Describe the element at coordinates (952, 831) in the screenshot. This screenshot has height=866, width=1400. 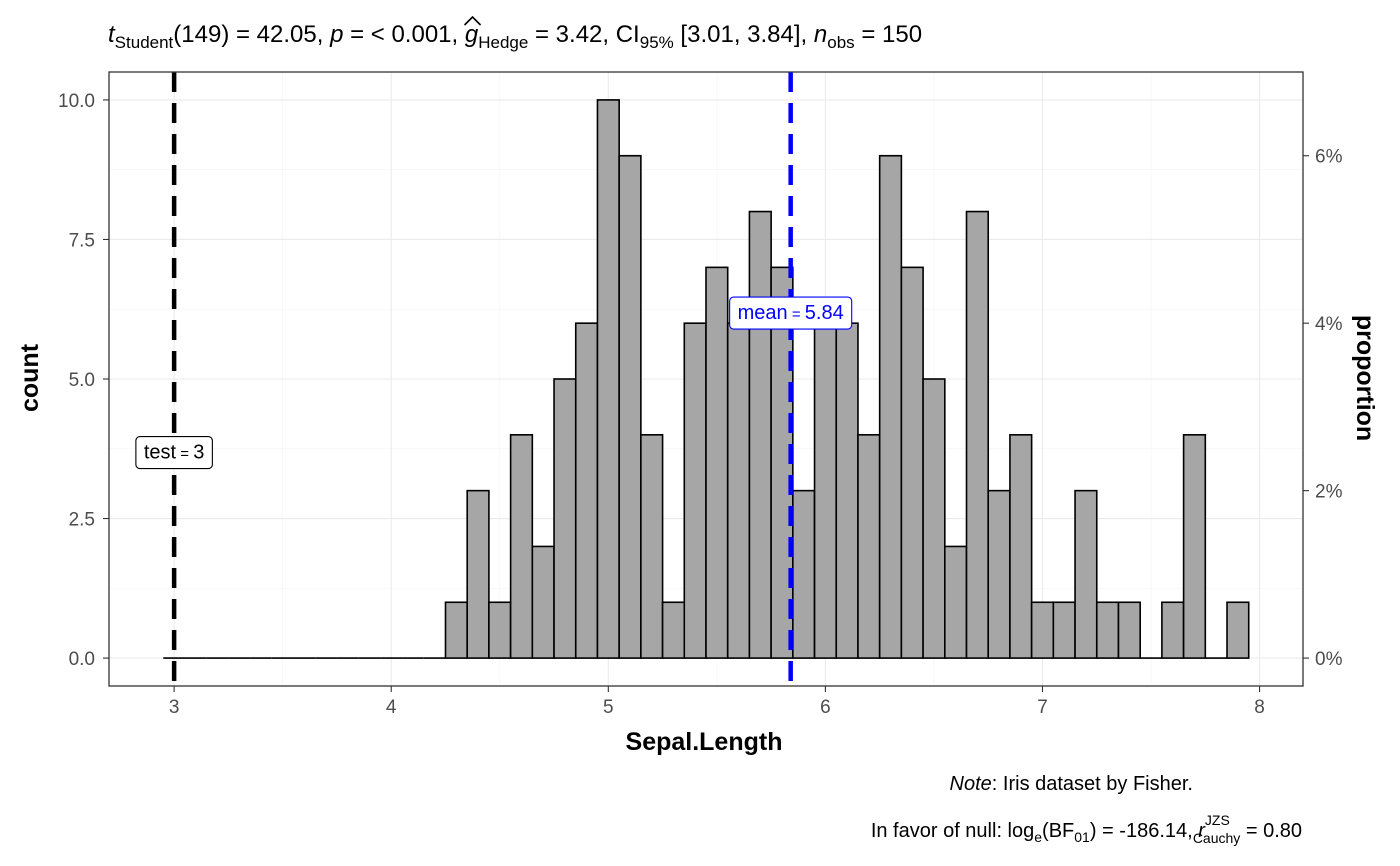
I see `bf-prefix: In favor of null: log` at that location.